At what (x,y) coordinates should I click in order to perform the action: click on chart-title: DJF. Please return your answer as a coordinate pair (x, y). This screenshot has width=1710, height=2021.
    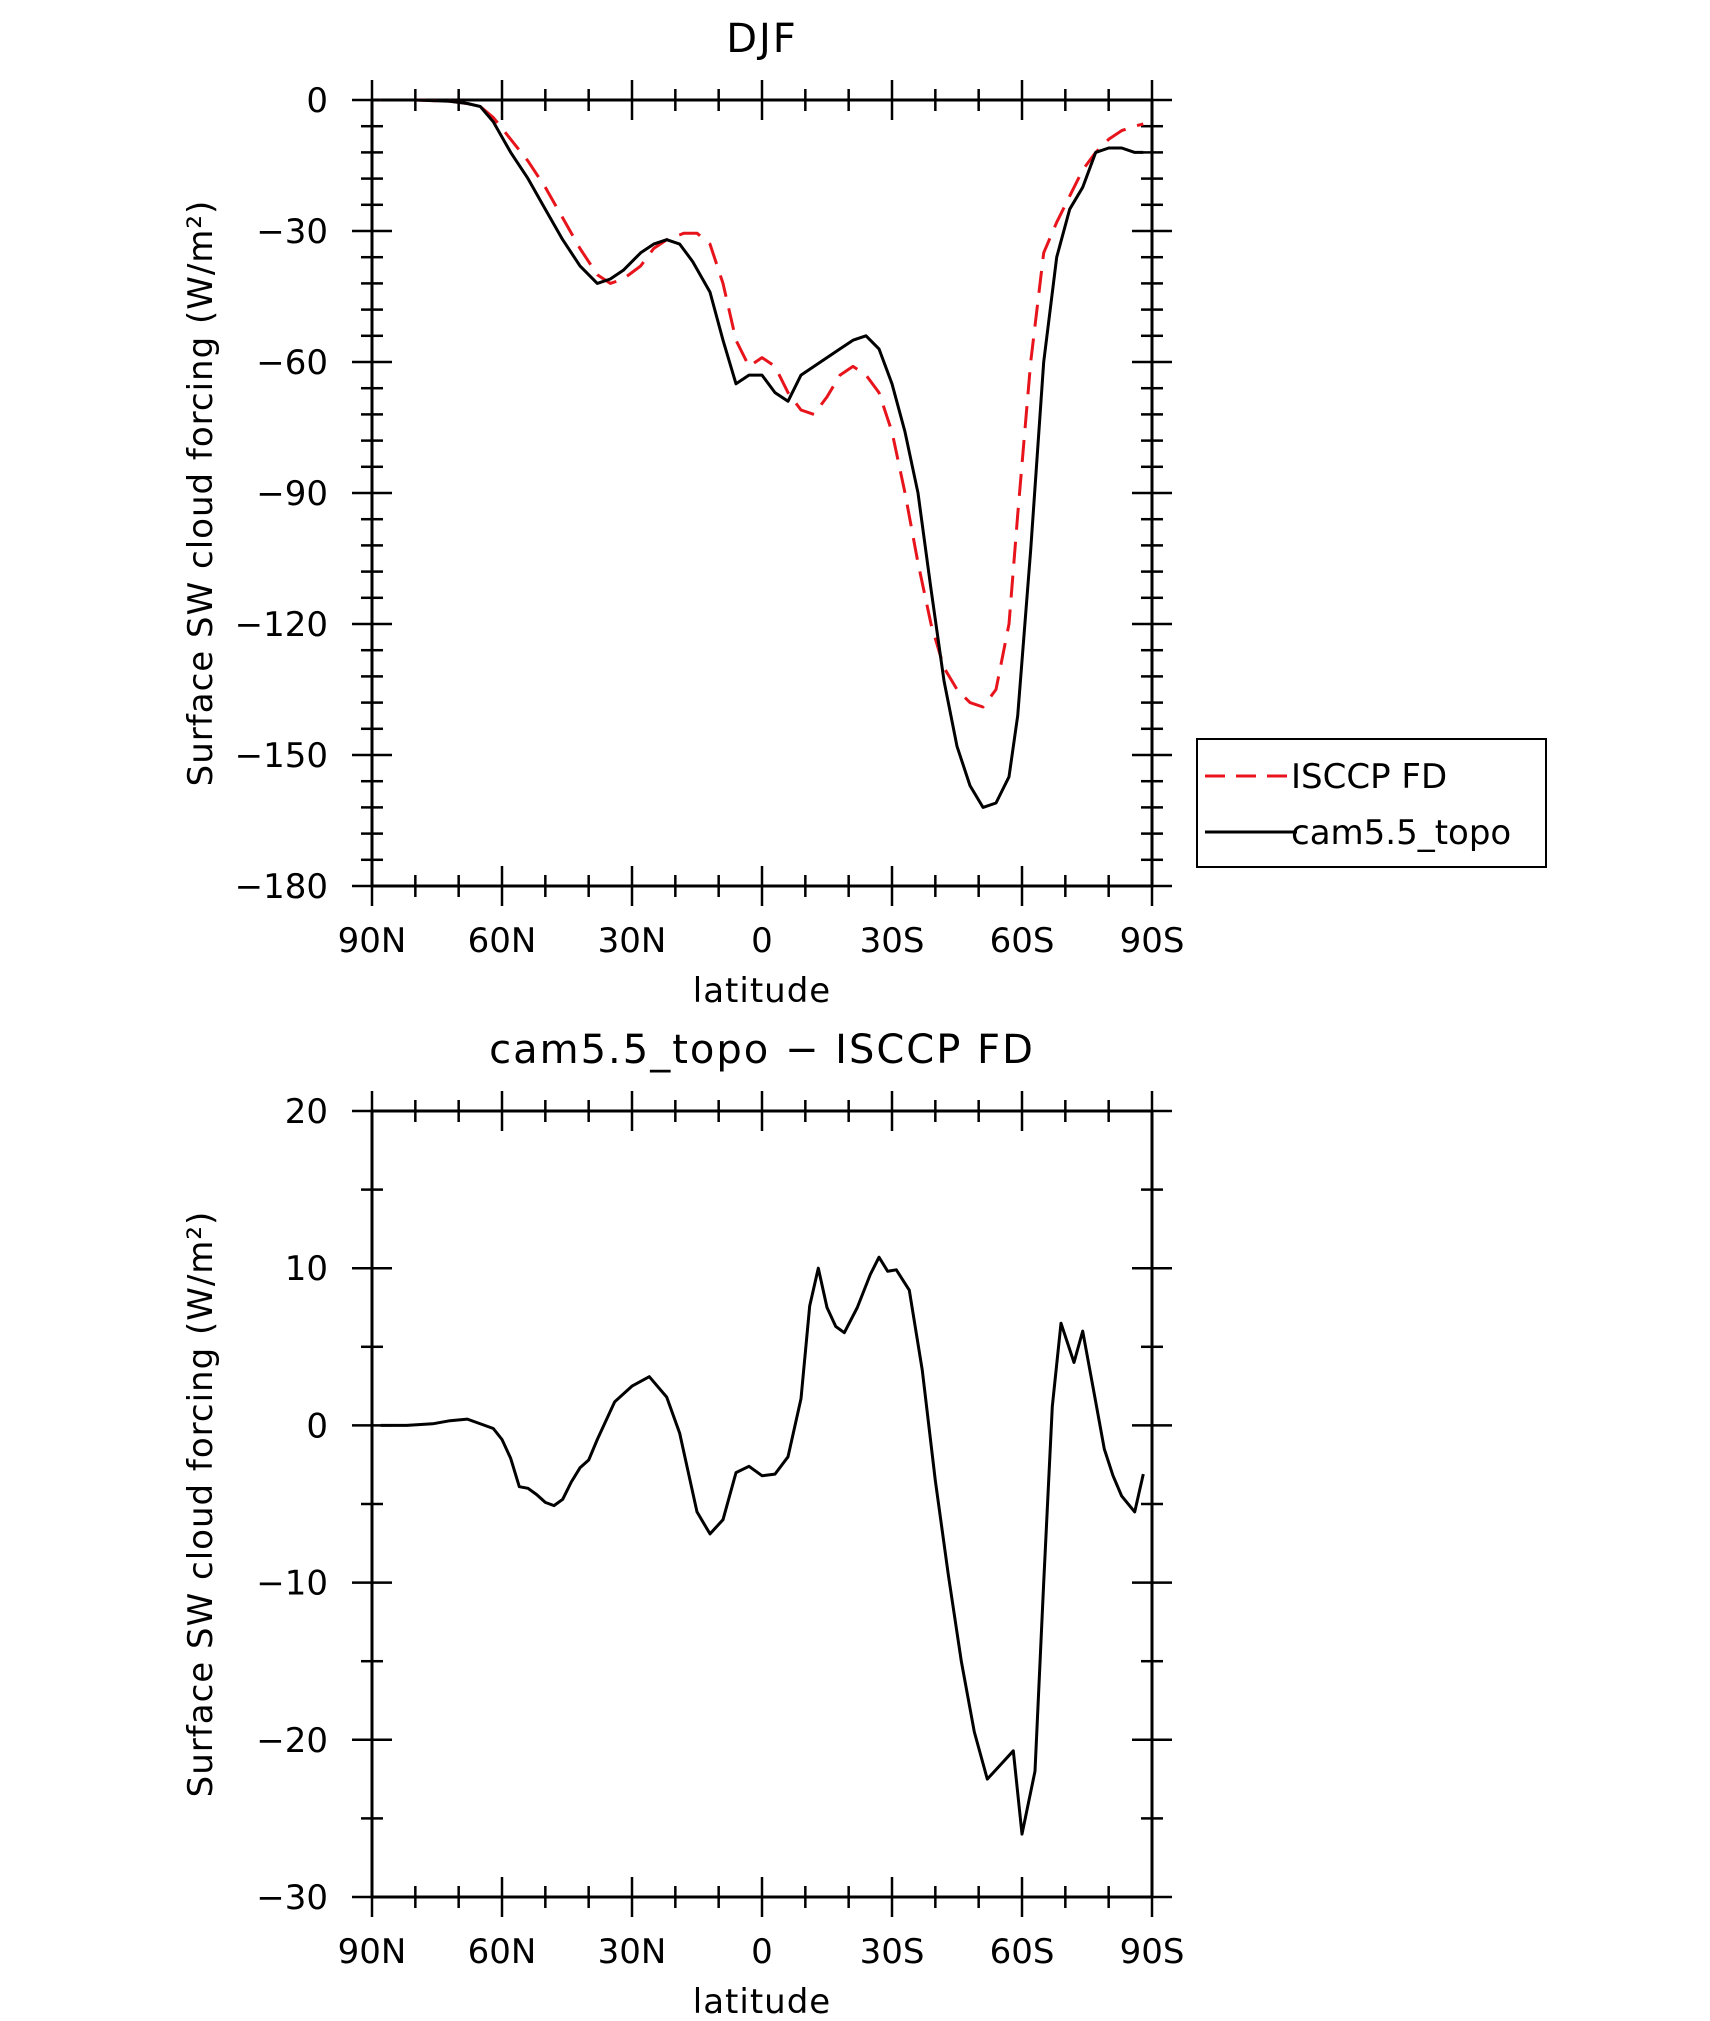
    Looking at the image, I should click on (762, 39).